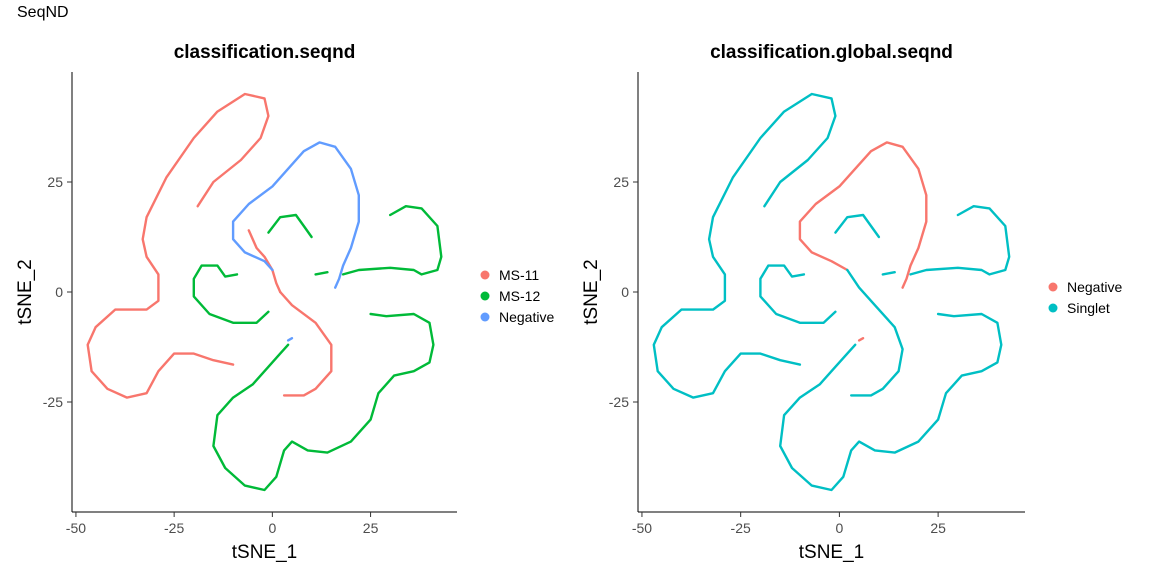  What do you see at coordinates (1085, 297) in the screenshot?
I see `legend: Negative Singlet` at bounding box center [1085, 297].